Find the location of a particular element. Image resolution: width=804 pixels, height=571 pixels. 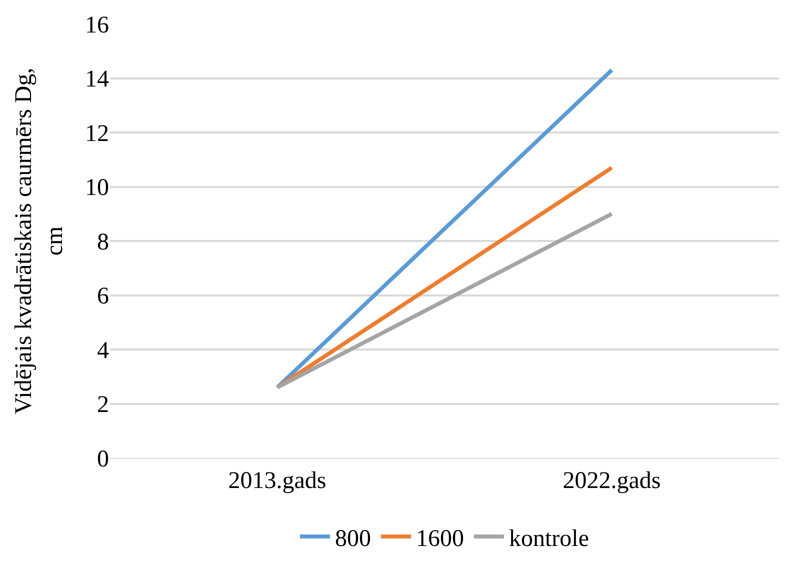

y-tick-label: 16 is located at coordinates (97, 25).